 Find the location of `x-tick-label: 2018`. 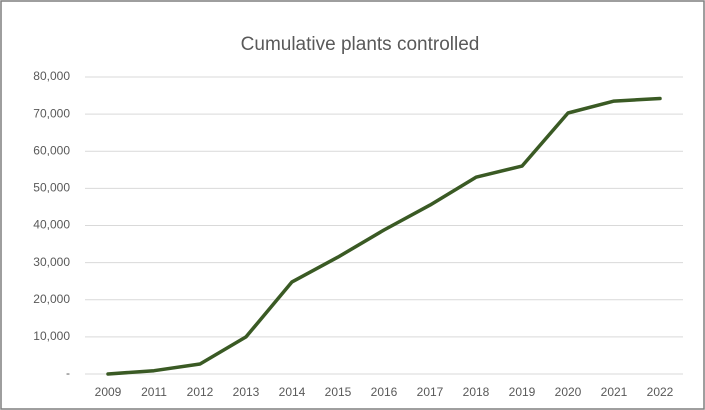

x-tick-label: 2018 is located at coordinates (476, 392).